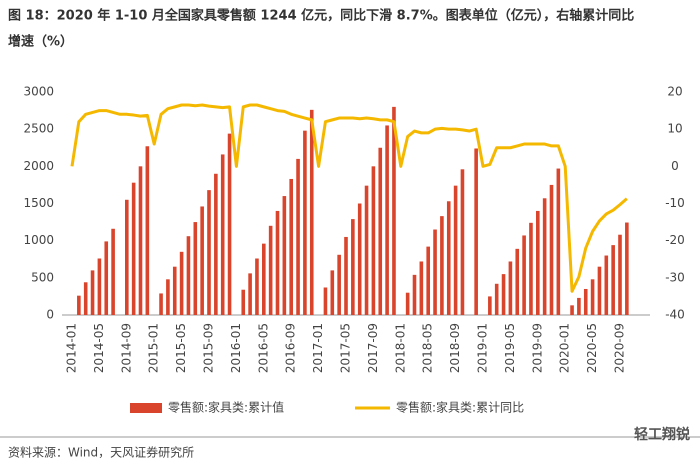  What do you see at coordinates (146, 408) in the screenshot?
I see `legend-swatch` at bounding box center [146, 408].